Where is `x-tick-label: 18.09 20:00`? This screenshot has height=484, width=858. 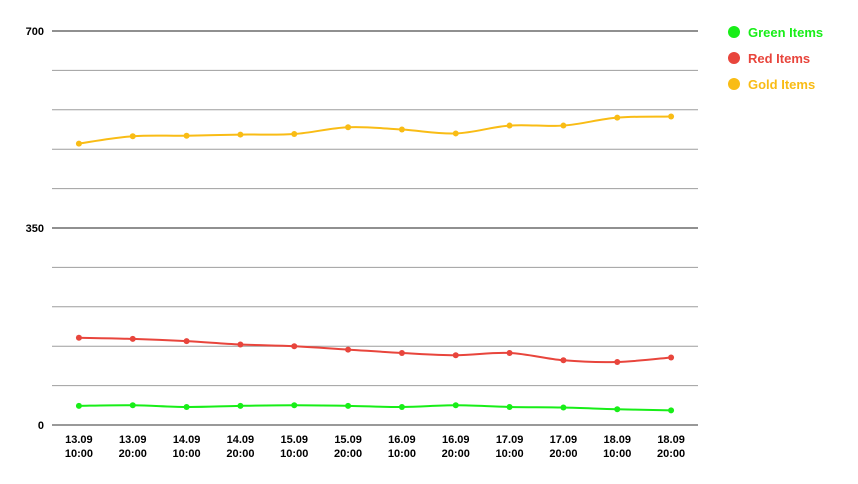
x-tick-label: 18.09 20:00 is located at coordinates (671, 447).